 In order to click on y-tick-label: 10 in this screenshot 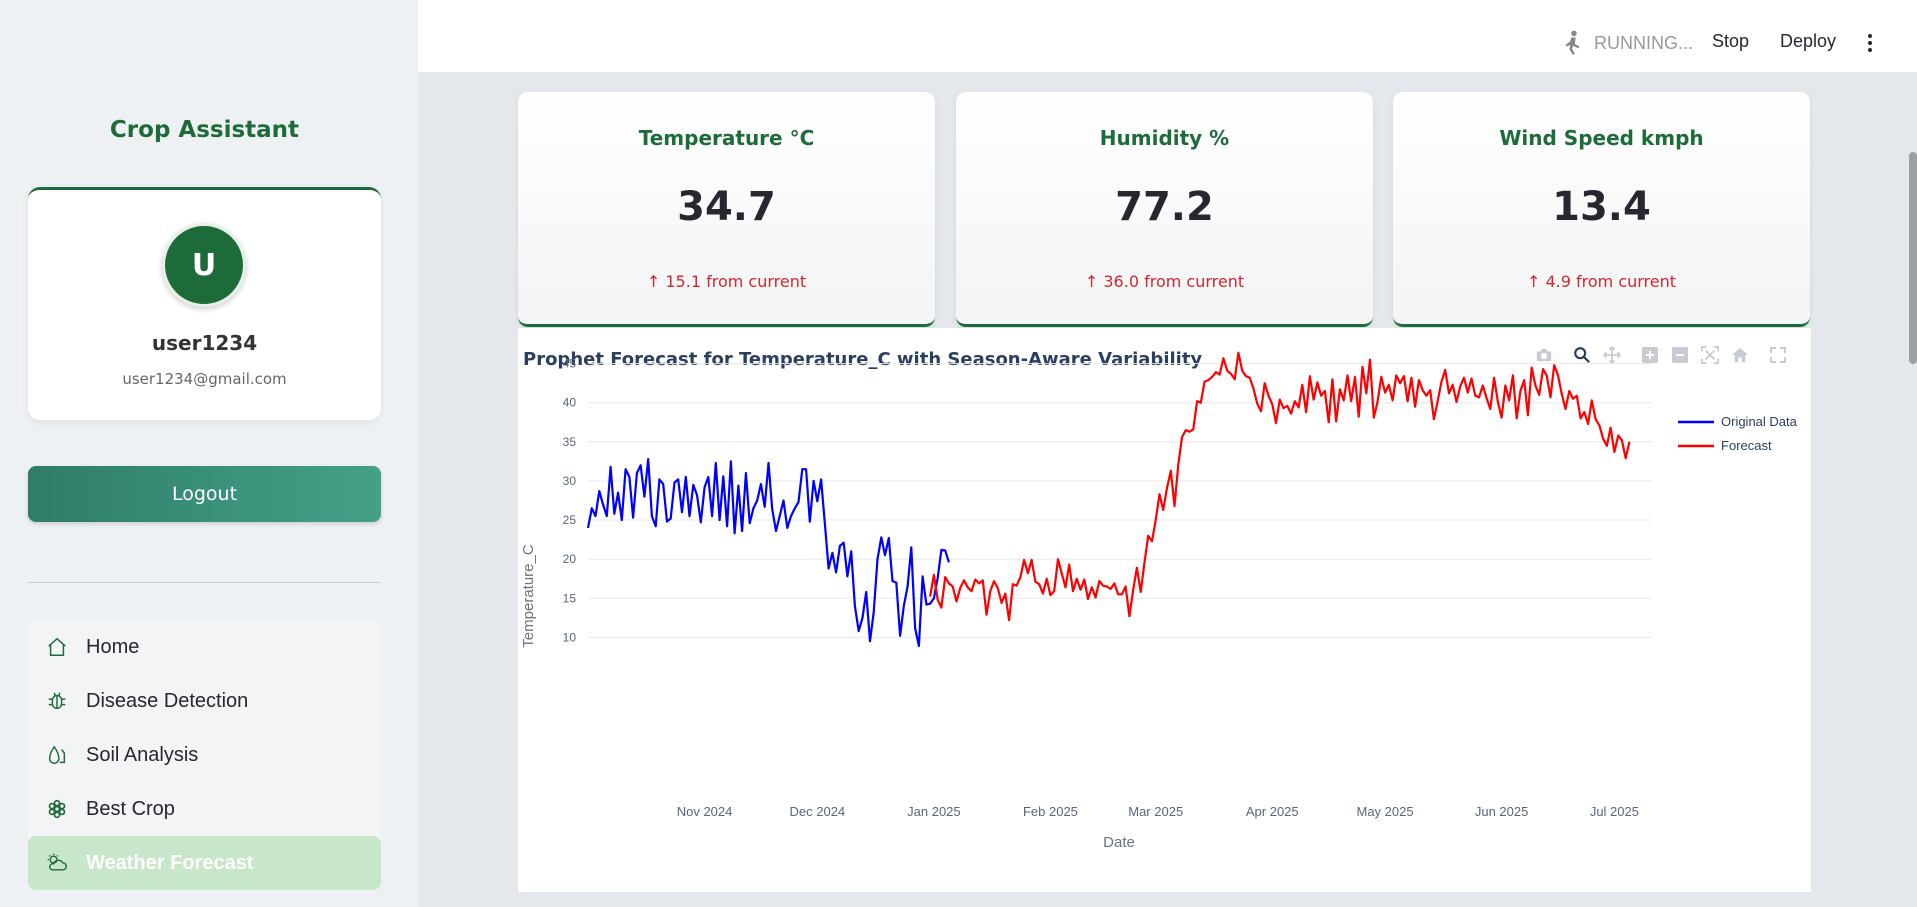, I will do `click(570, 637)`.